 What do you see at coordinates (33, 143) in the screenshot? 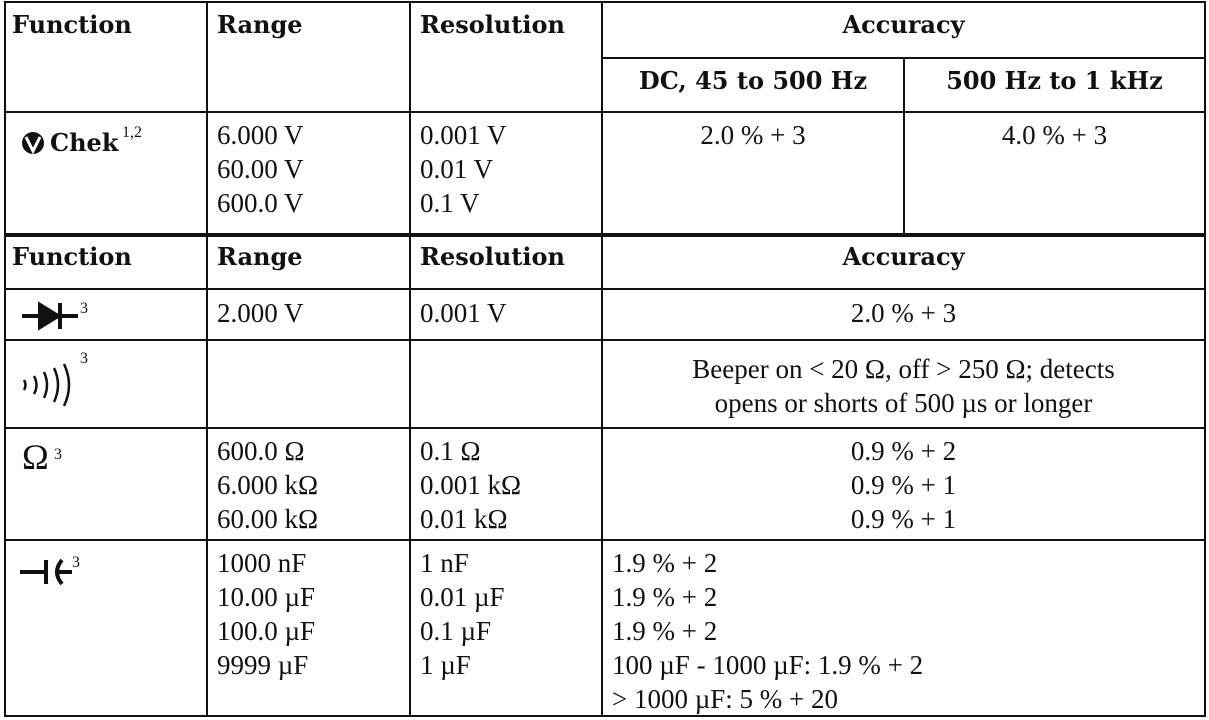
I see `v-check-icon` at bounding box center [33, 143].